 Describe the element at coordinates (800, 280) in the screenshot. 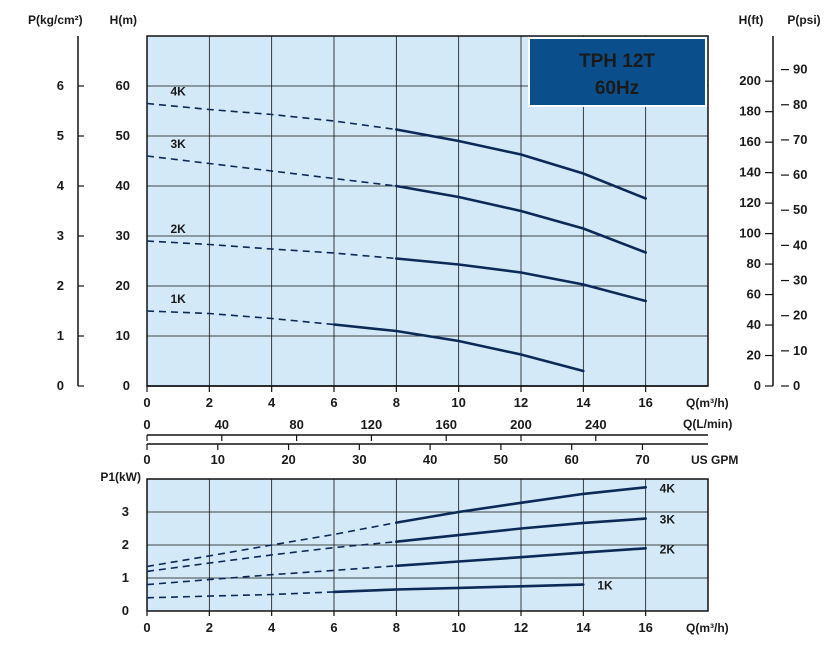

I see `pressure-psi-tick-label: 30` at that location.